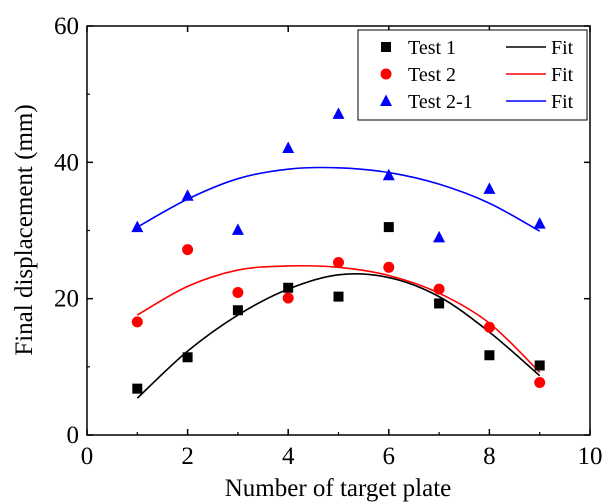 Image resolution: width=608 pixels, height=503 pixels. I want to click on legend-box, so click(472, 75).